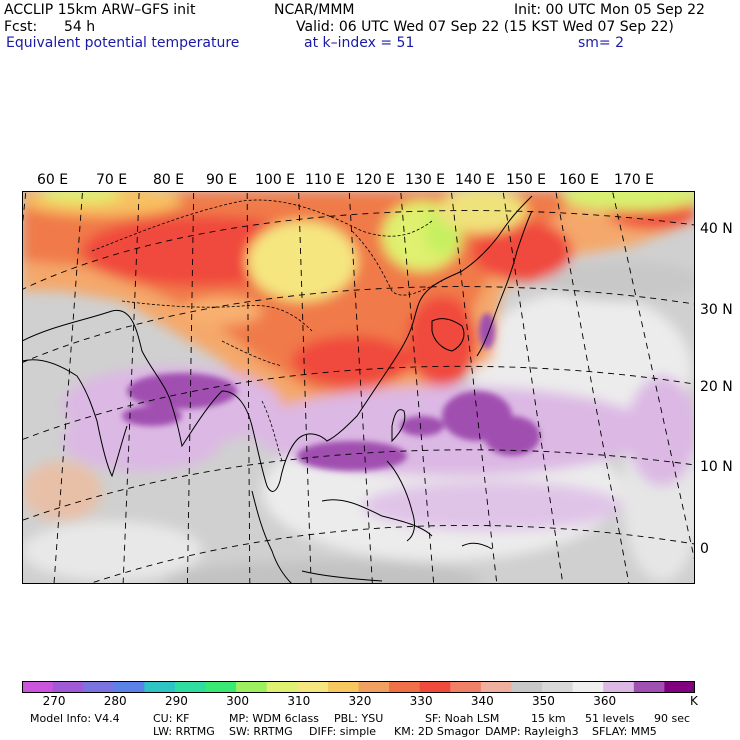  Describe the element at coordinates (222, 180) in the screenshot. I see `lon-label: 90 E` at that location.